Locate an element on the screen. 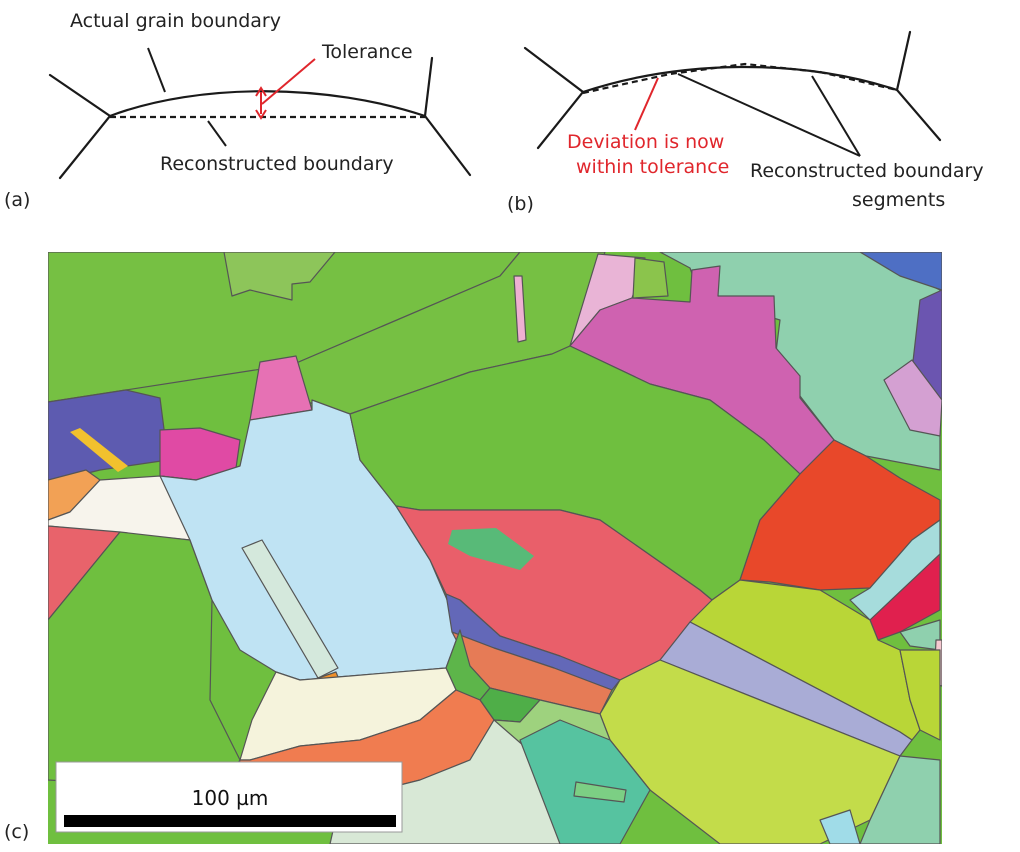  tolerance-label: Tolerance is located at coordinates (367, 52).